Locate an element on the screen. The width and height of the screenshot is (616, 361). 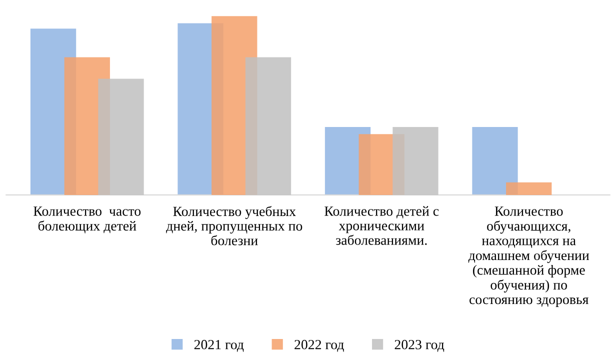
legend-label: 2022 год is located at coordinates (319, 346).